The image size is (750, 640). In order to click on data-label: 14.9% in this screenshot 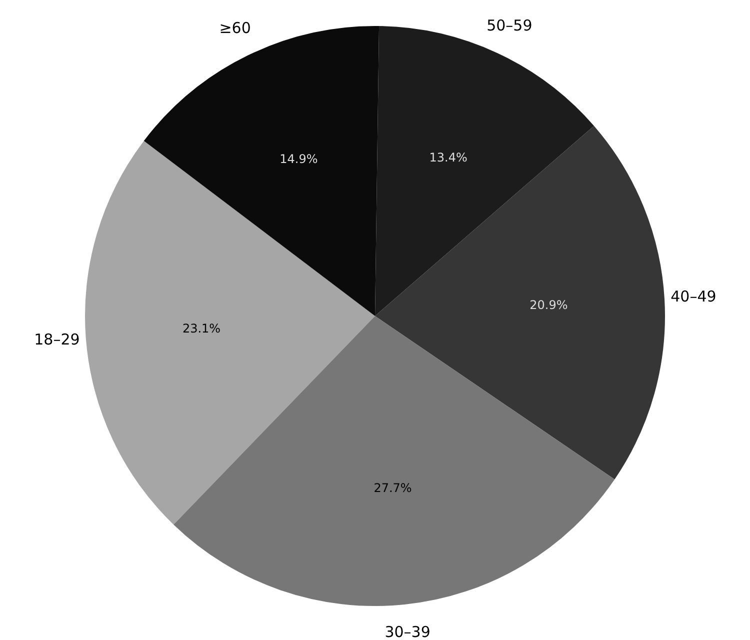, I will do `click(299, 159)`.